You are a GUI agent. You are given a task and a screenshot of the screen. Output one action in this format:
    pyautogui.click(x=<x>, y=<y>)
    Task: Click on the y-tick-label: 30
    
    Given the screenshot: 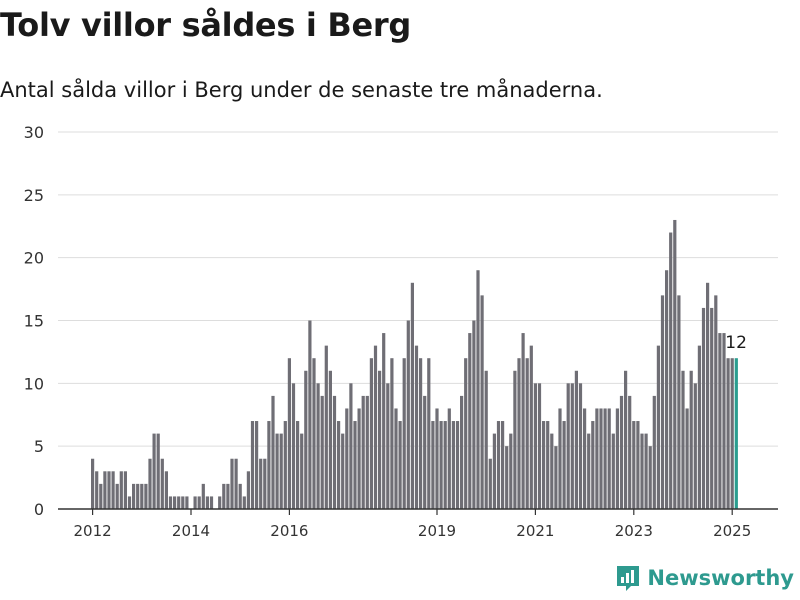 What is the action you would take?
    pyautogui.click(x=34, y=132)
    